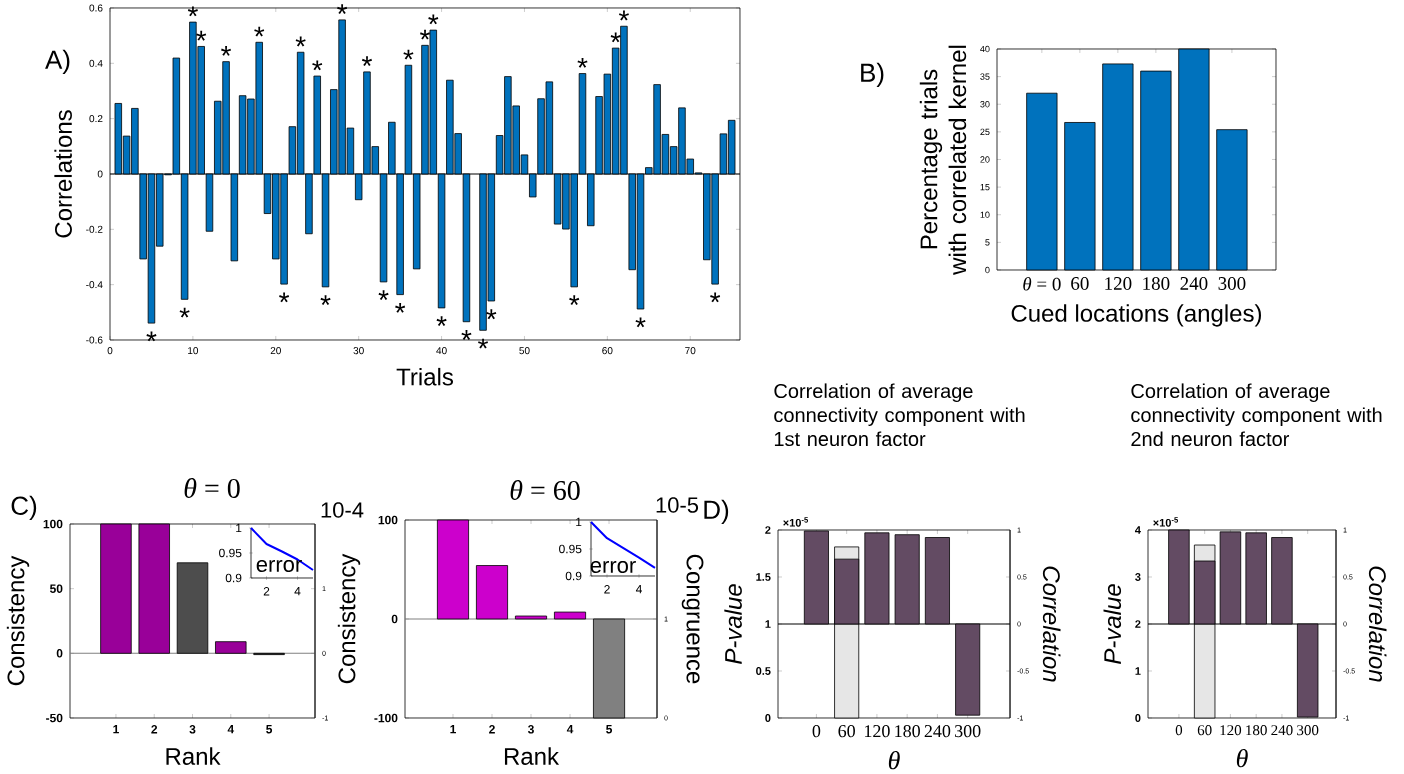  Describe the element at coordinates (763, 671) in the screenshot. I see `y-tick-label: 0.5` at that location.